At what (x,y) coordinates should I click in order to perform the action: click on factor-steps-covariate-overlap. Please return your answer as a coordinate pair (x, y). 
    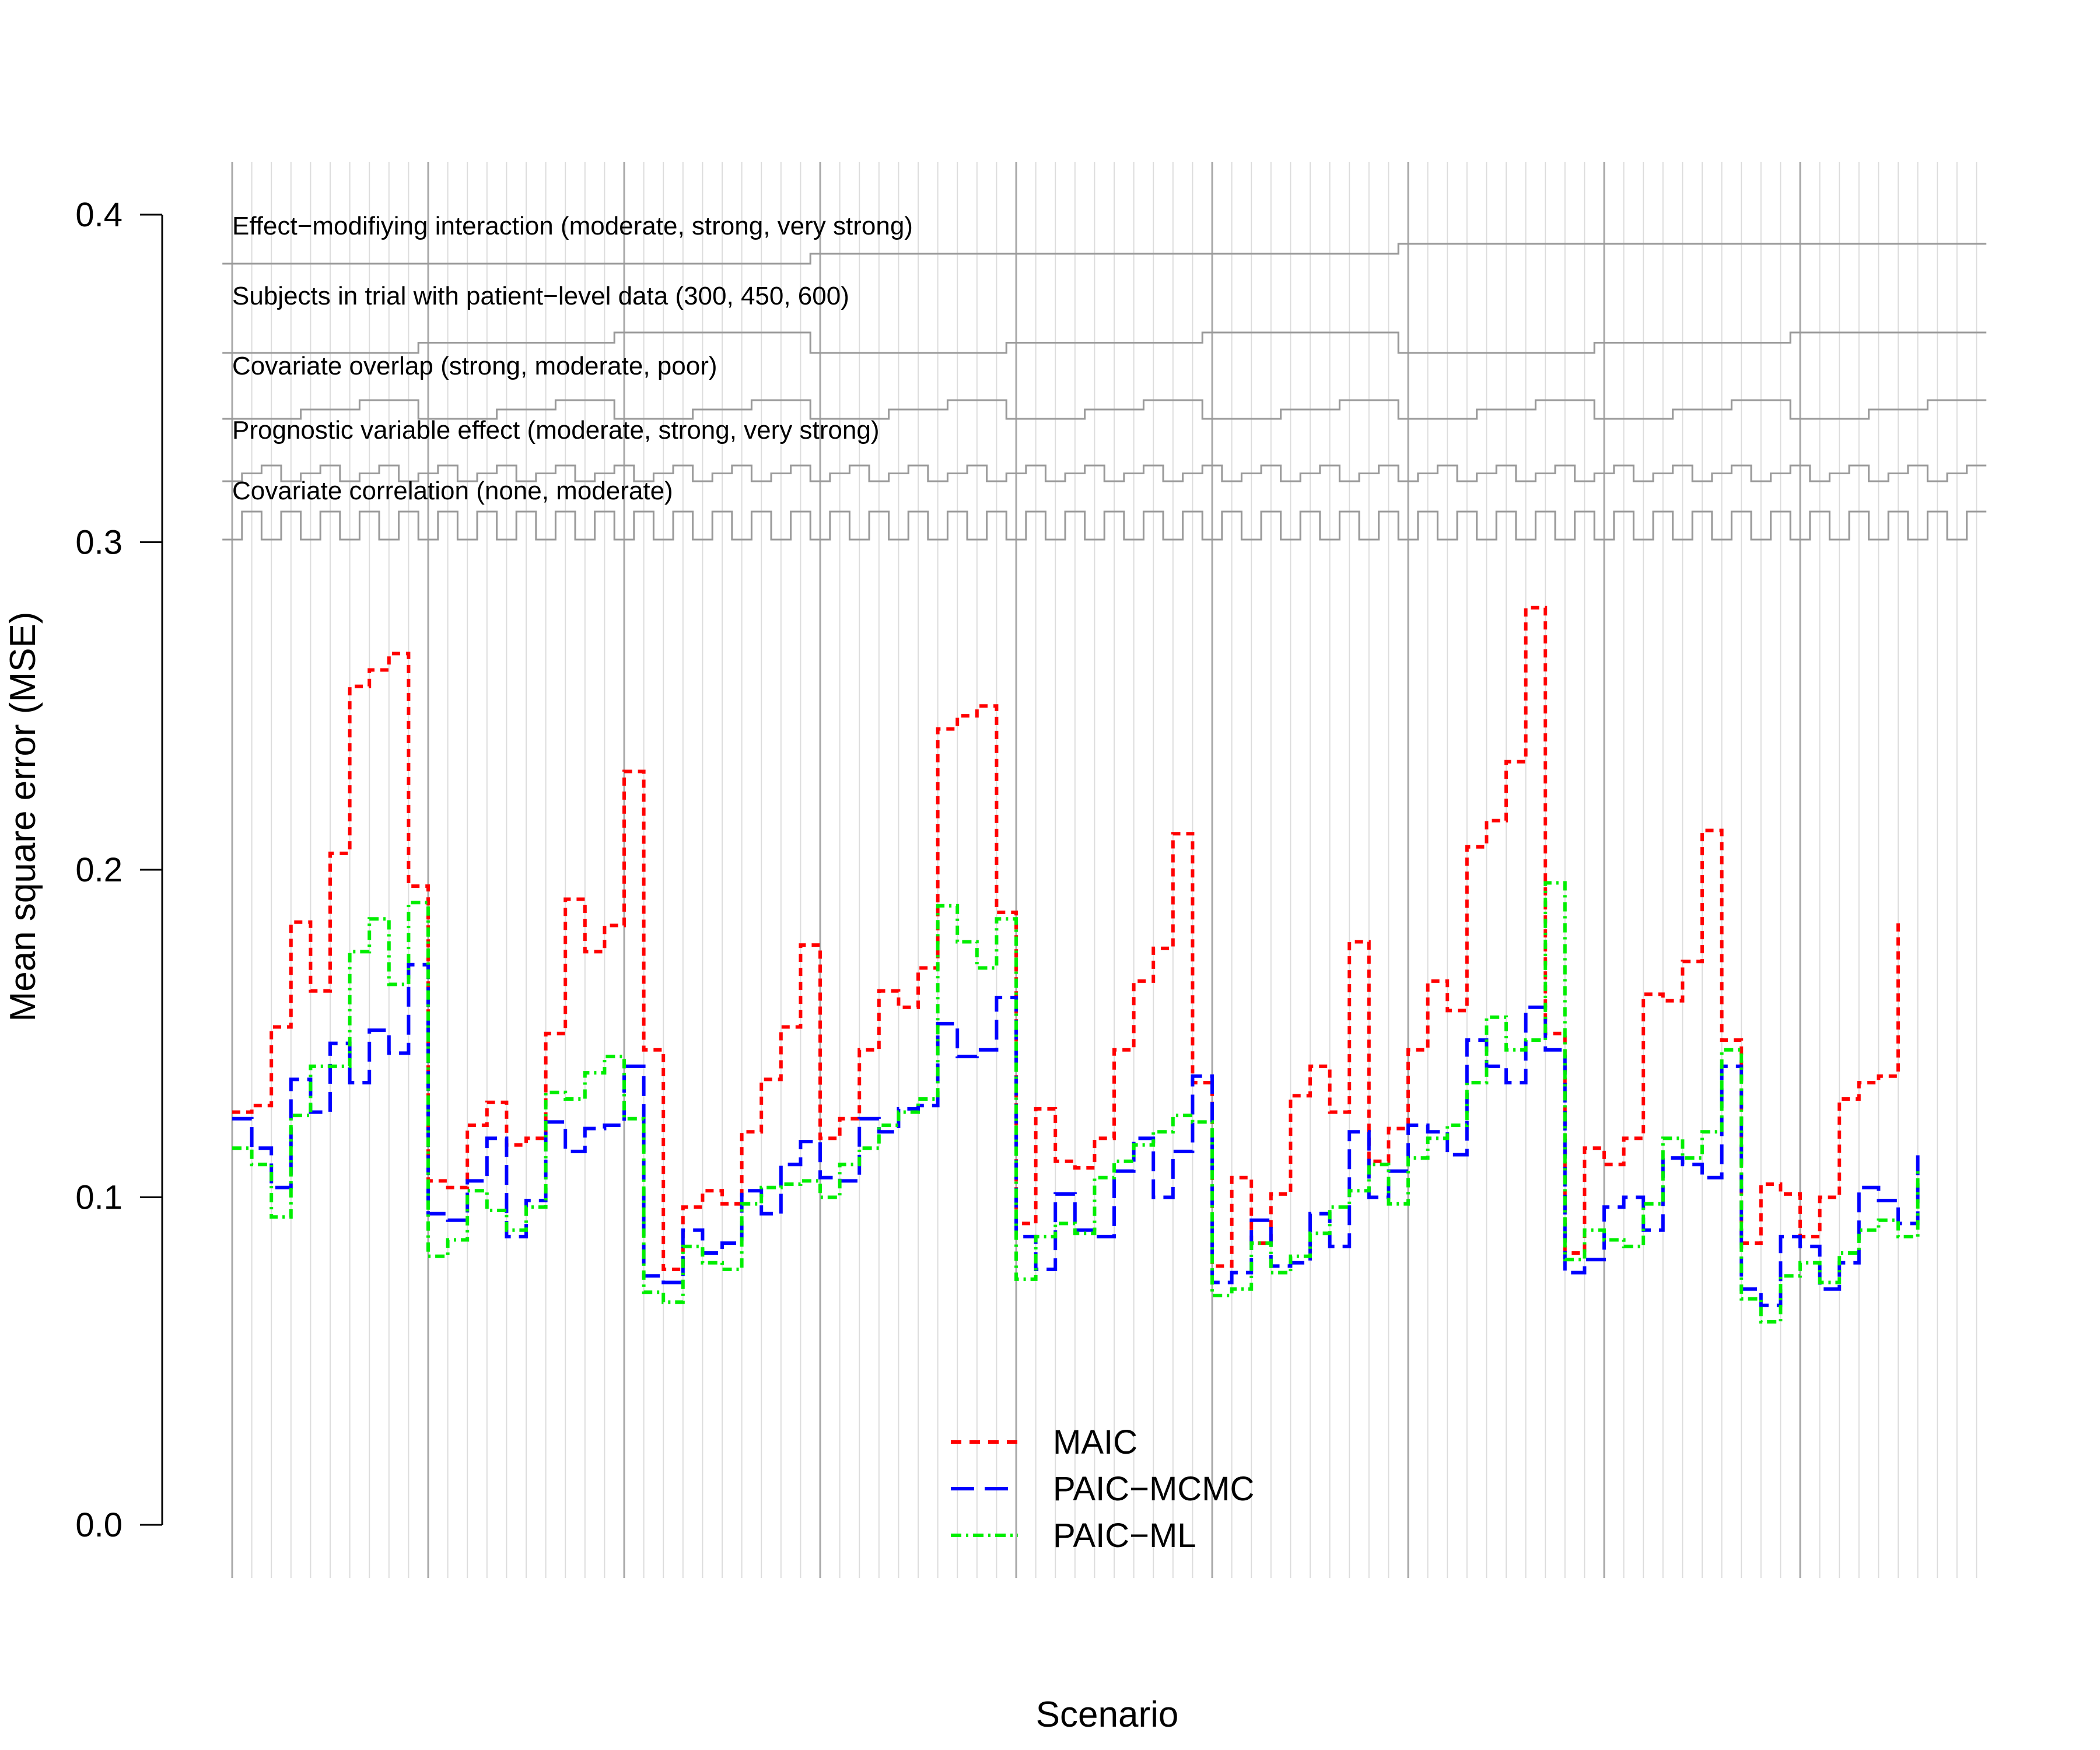
    Looking at the image, I should click on (1104, 409).